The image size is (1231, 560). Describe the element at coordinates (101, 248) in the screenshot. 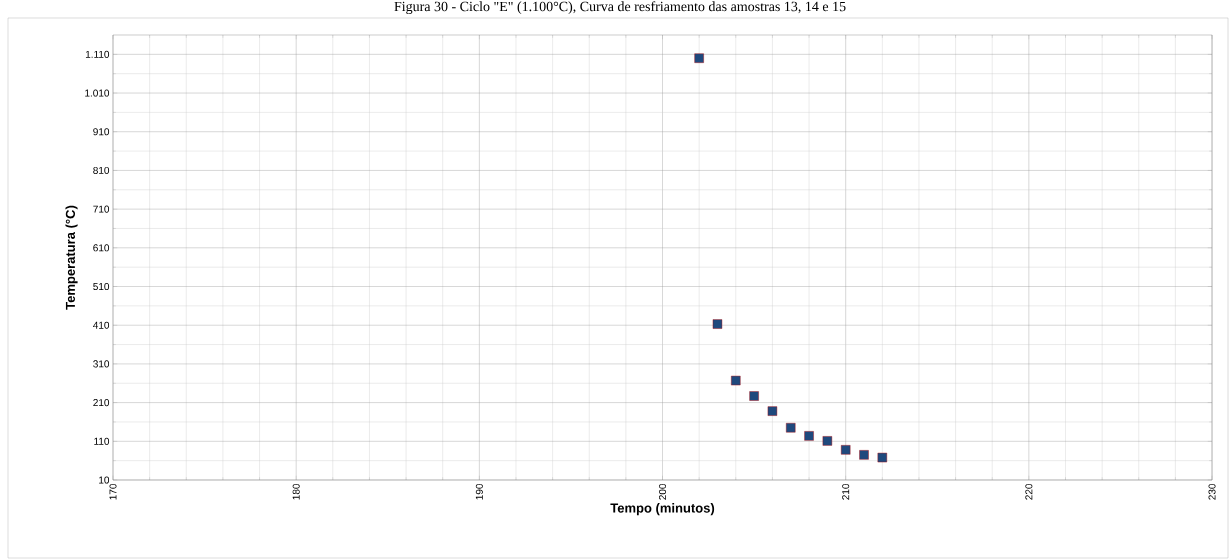

I see `y-tick-label: 610` at that location.